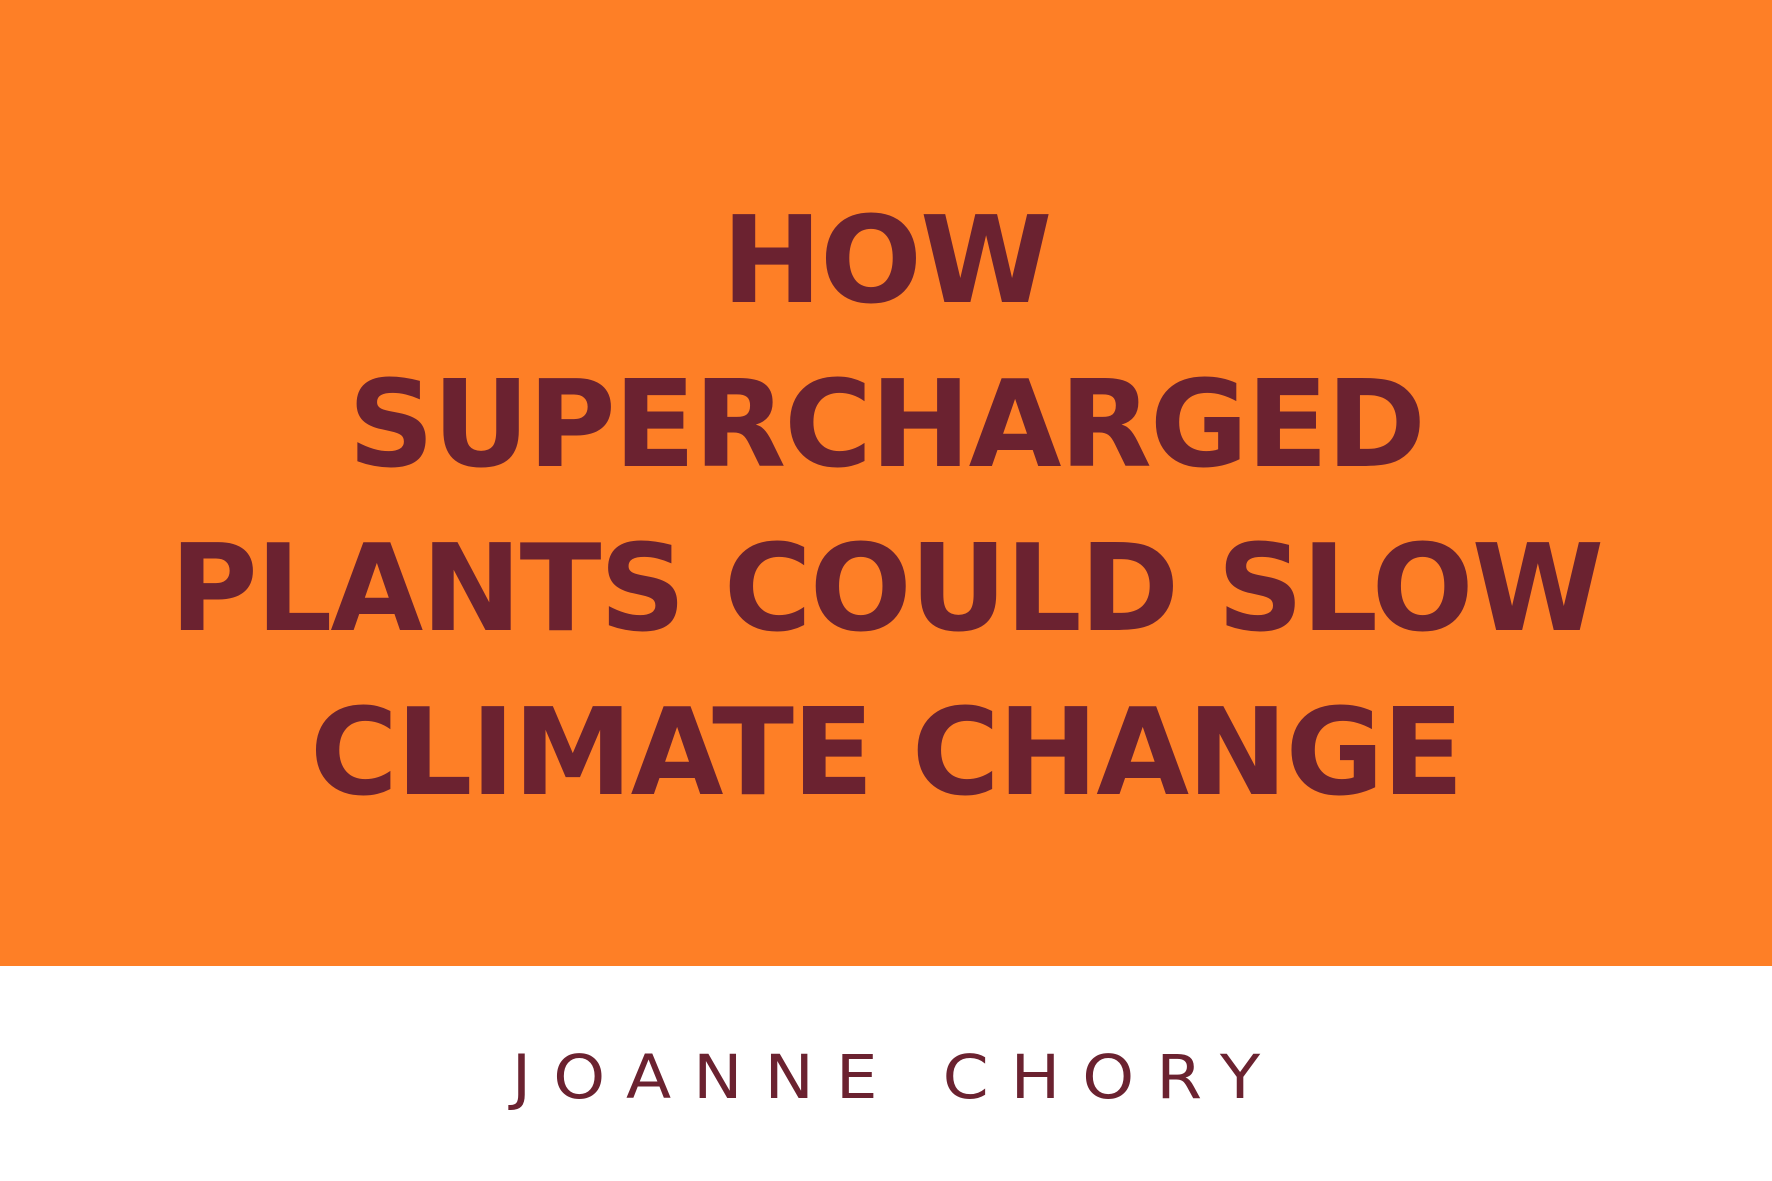 The width and height of the screenshot is (1772, 1181). Describe the element at coordinates (886, 425) in the screenshot. I see `title-line: SUPERCHARGED` at that location.